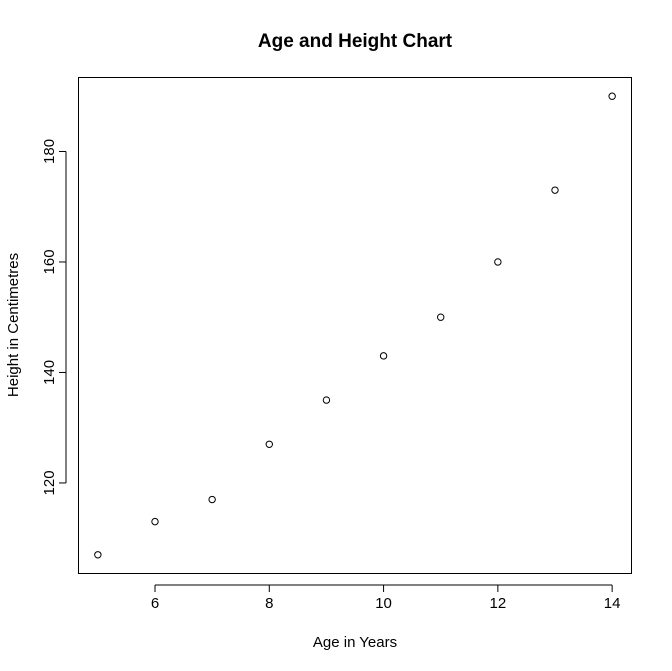 This screenshot has height=671, width=672. What do you see at coordinates (269, 603) in the screenshot?
I see `x-tick-label: 8` at bounding box center [269, 603].